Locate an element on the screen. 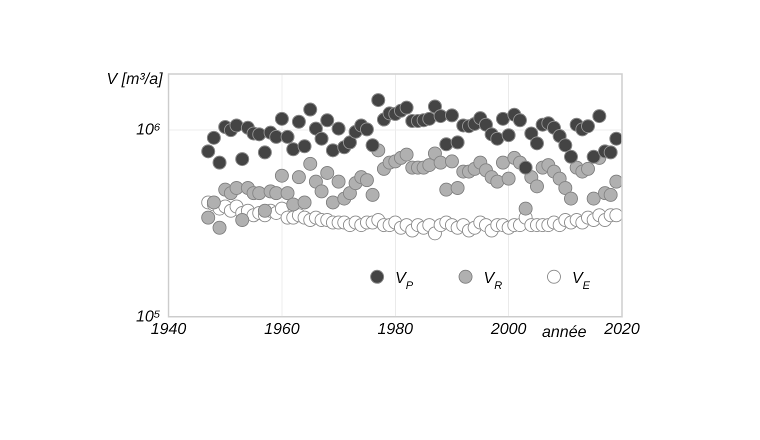 The image size is (760, 440). y-axis-title: V [m³/a] is located at coordinates (135, 79).